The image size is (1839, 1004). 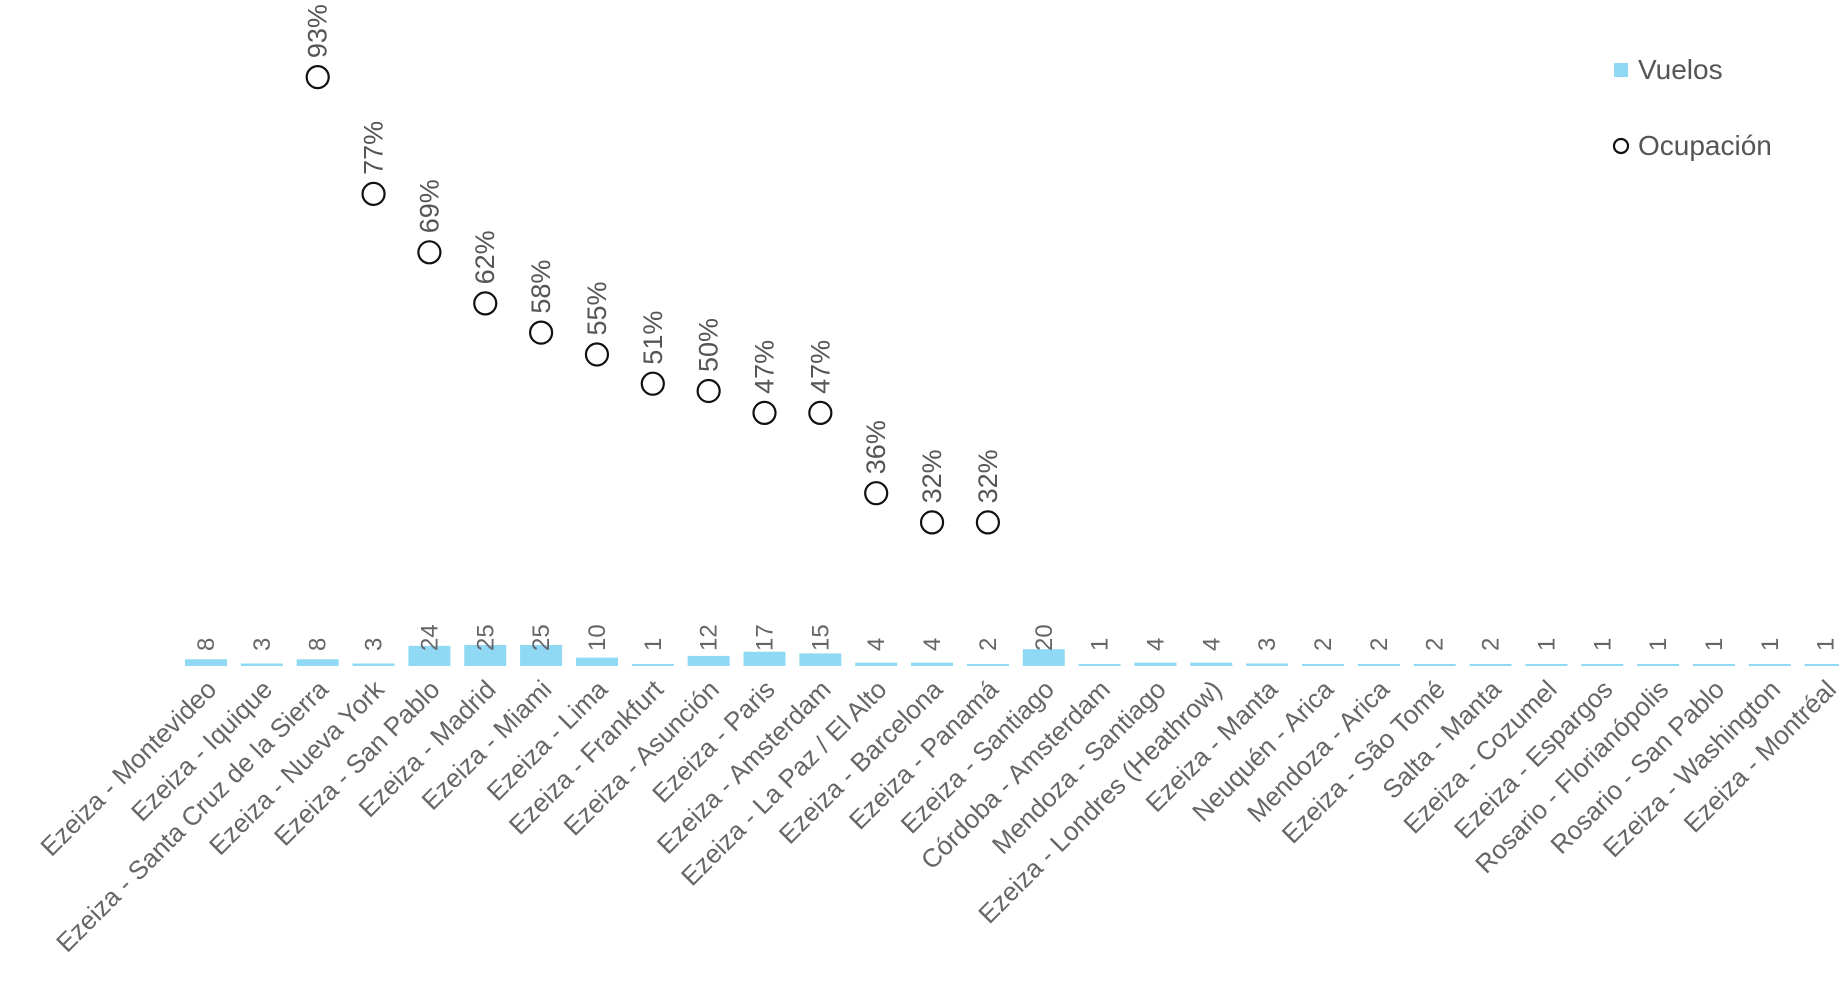 I want to click on bar-value-label-6: 25, so click(x=541, y=637).